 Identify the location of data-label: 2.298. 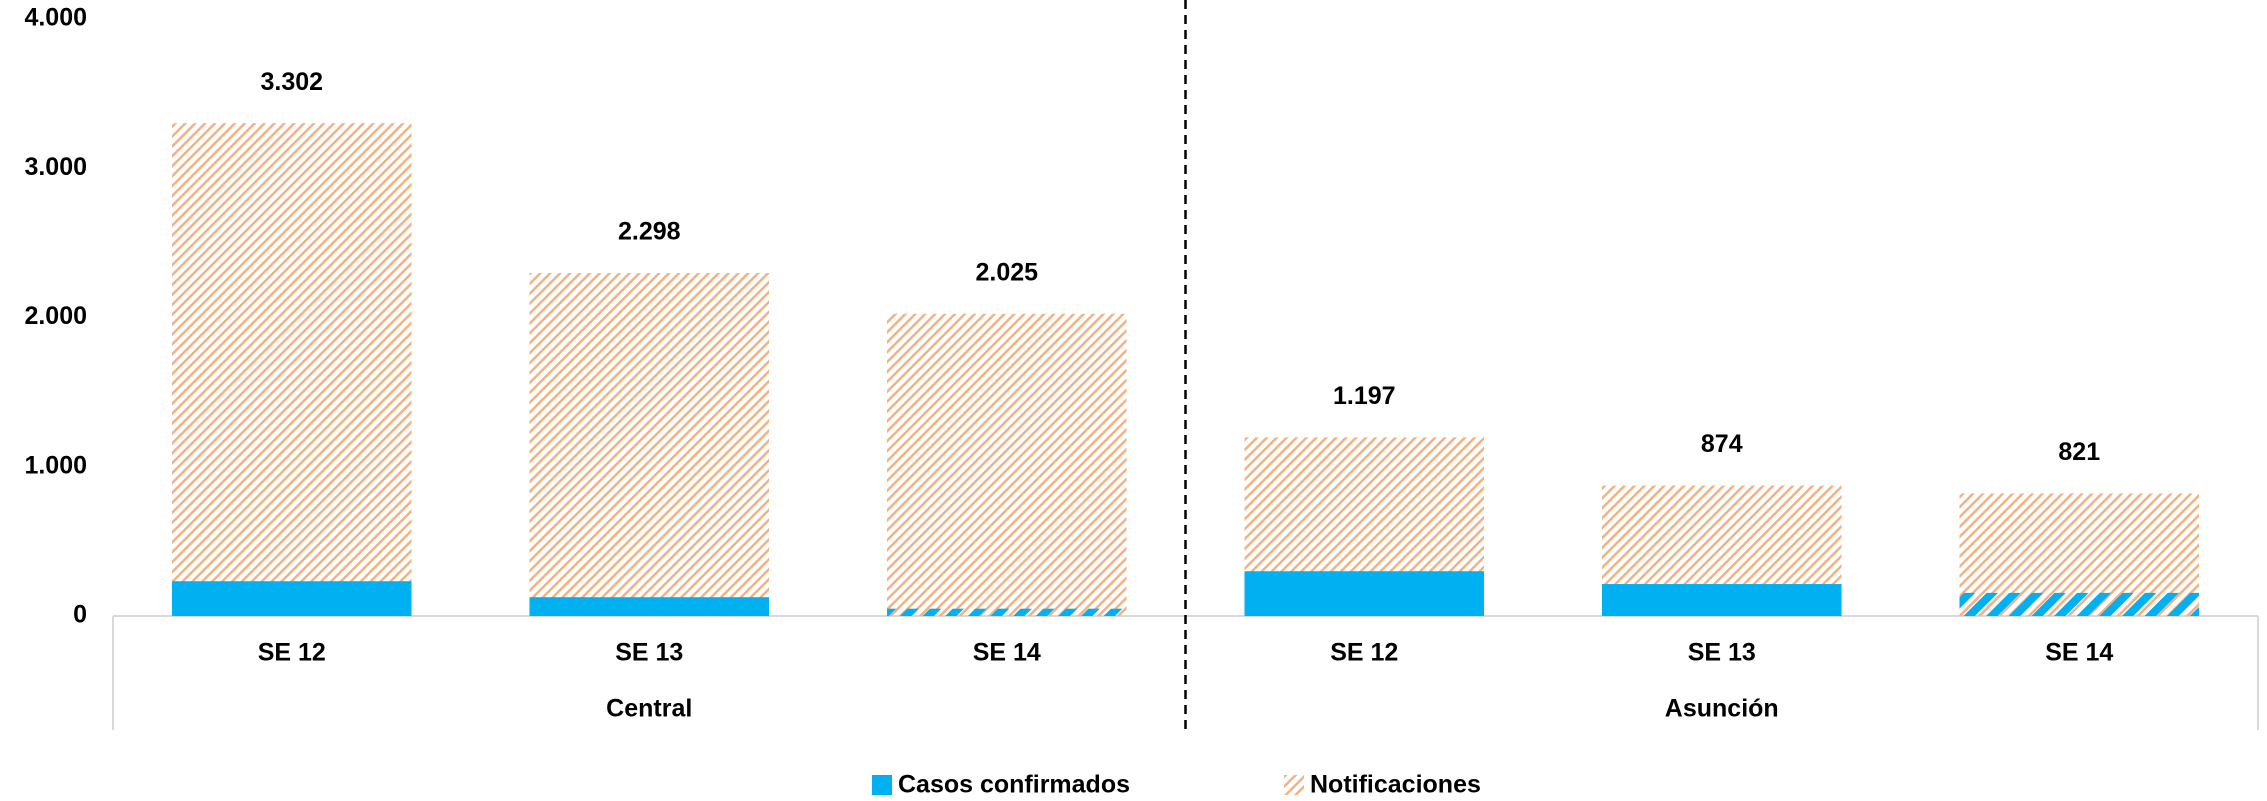
(649, 232).